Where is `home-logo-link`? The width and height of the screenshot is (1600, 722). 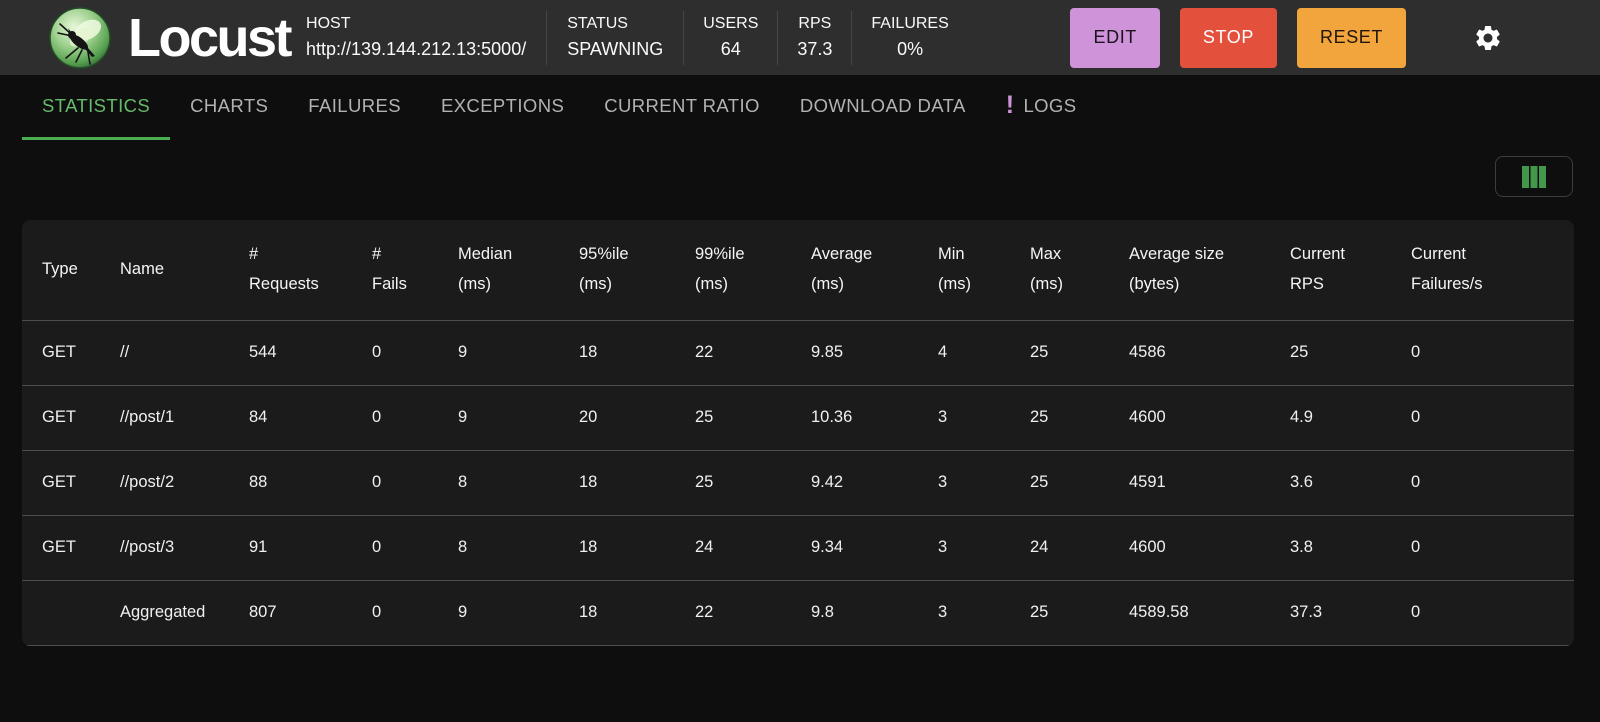
home-logo-link is located at coordinates (80, 38).